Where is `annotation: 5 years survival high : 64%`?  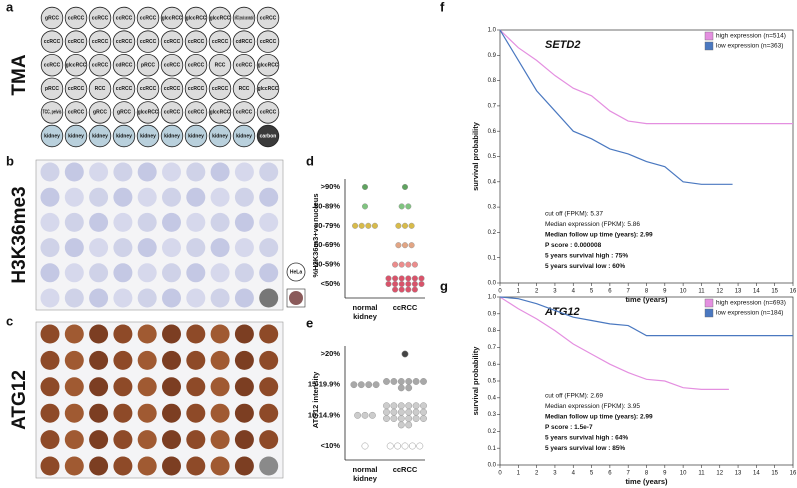 annotation: 5 years survival high : 64% is located at coordinates (586, 438).